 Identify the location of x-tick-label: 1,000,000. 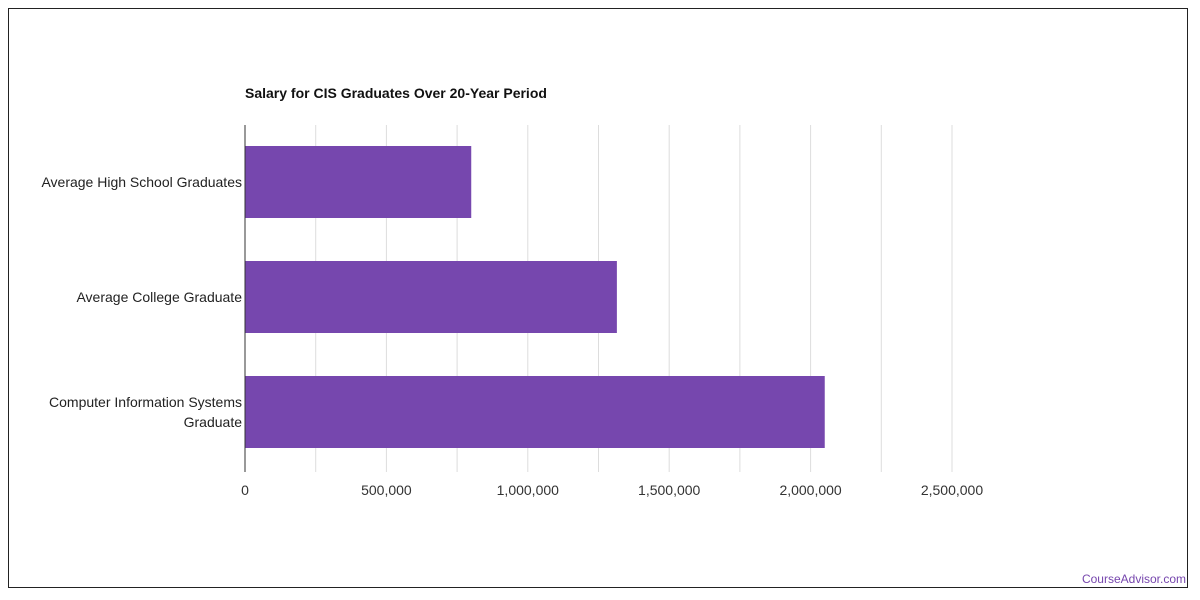
(528, 490).